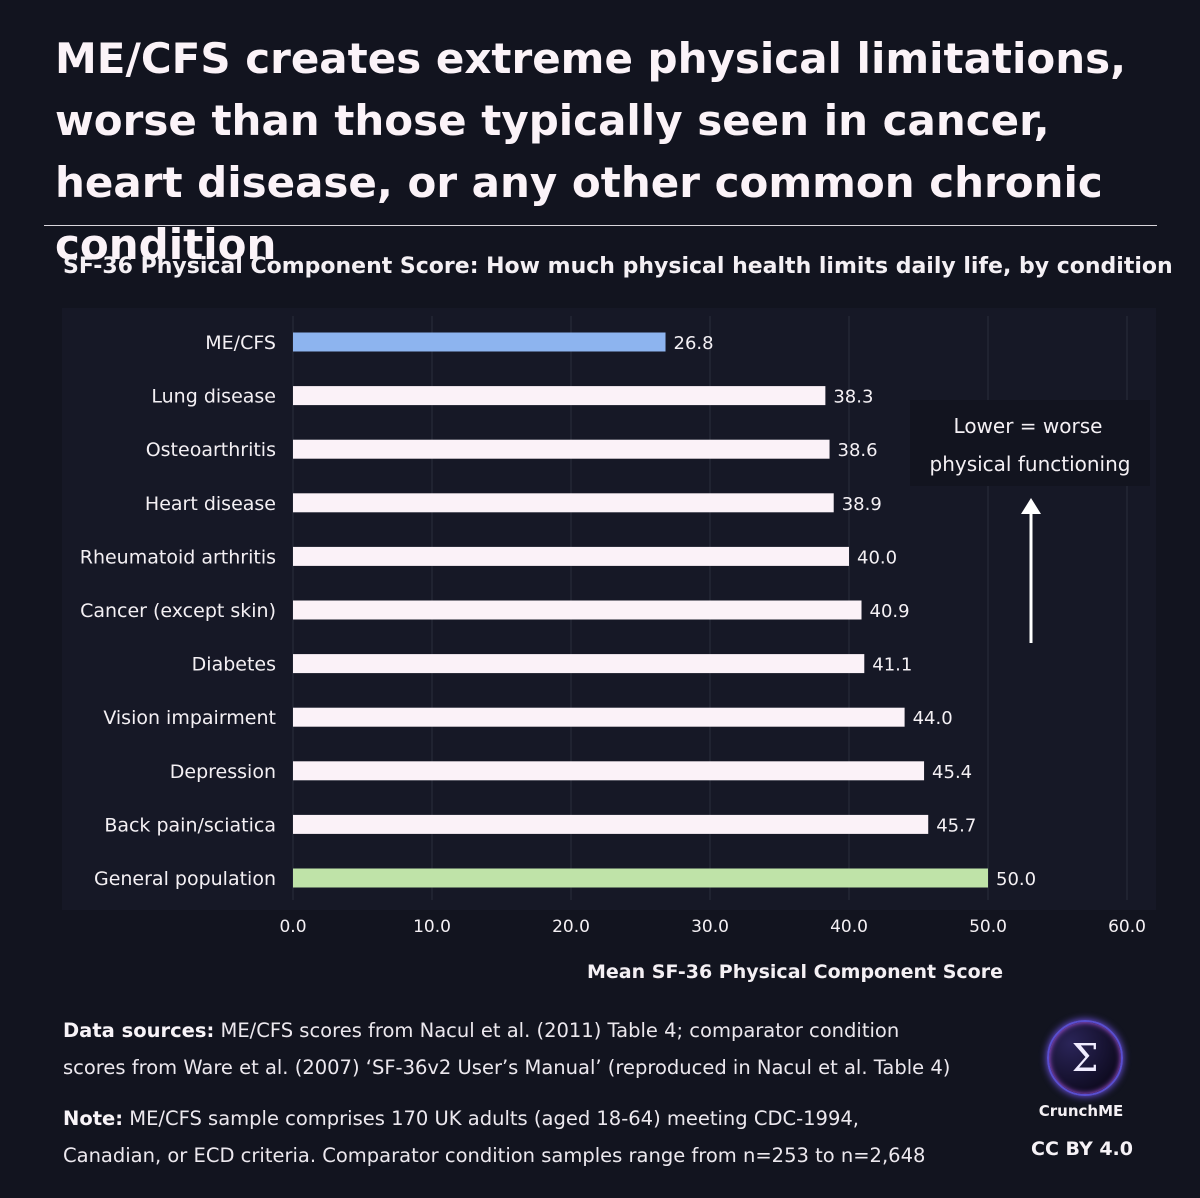 The height and width of the screenshot is (1198, 1200). I want to click on annotation-line-2: physical functioning, so click(1030, 464).